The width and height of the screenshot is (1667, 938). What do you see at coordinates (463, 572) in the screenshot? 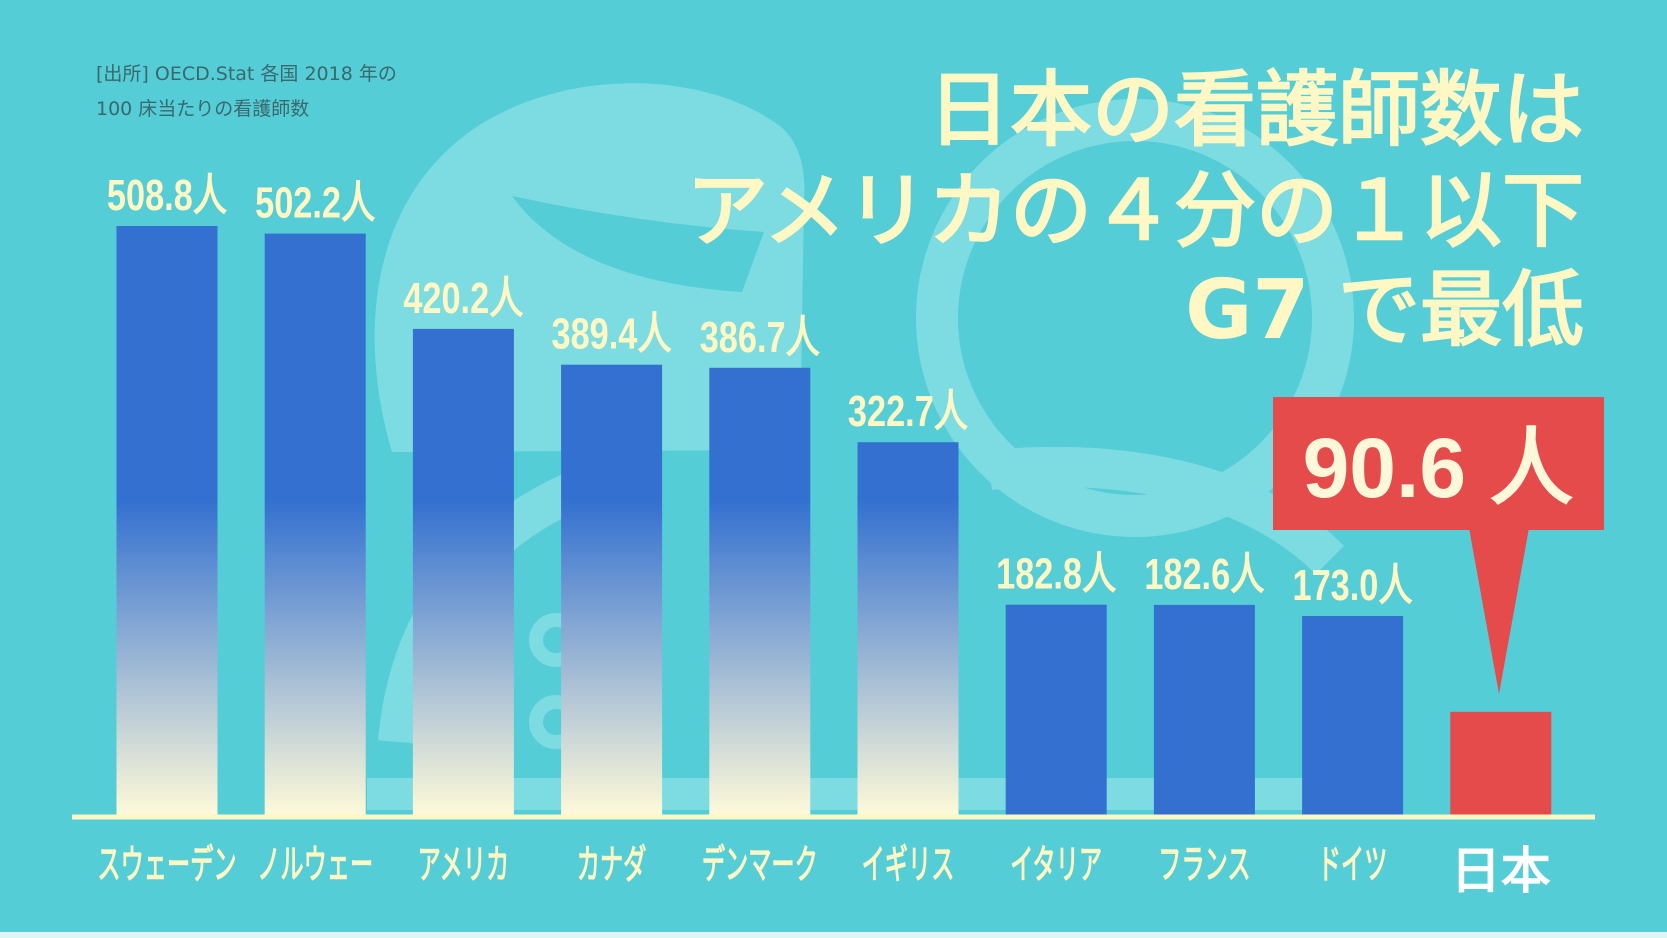
I see `bar-usa` at bounding box center [463, 572].